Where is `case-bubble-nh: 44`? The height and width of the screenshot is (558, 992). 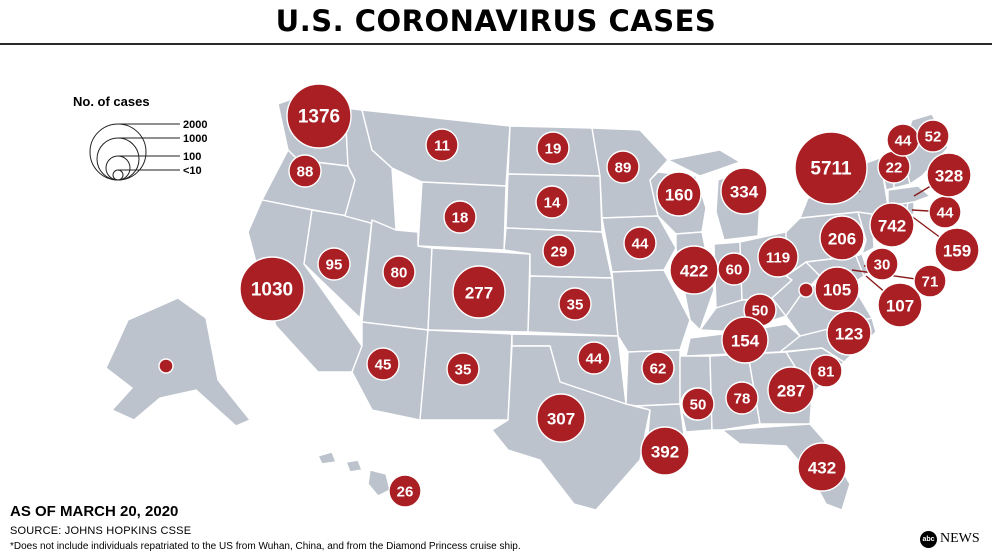
case-bubble-nh: 44 is located at coordinates (903, 140).